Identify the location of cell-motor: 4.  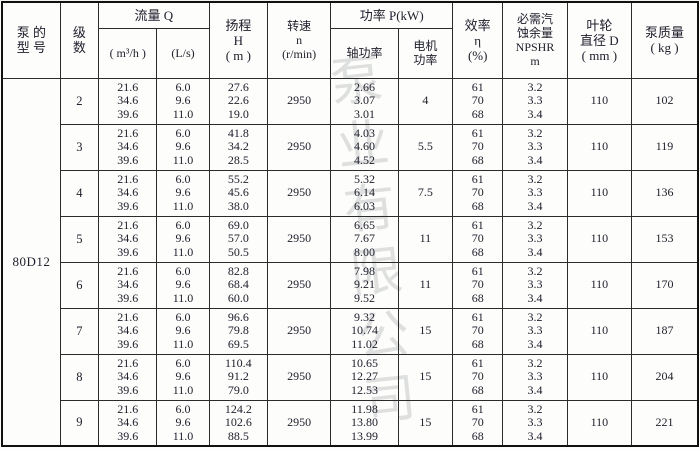
(425, 101).